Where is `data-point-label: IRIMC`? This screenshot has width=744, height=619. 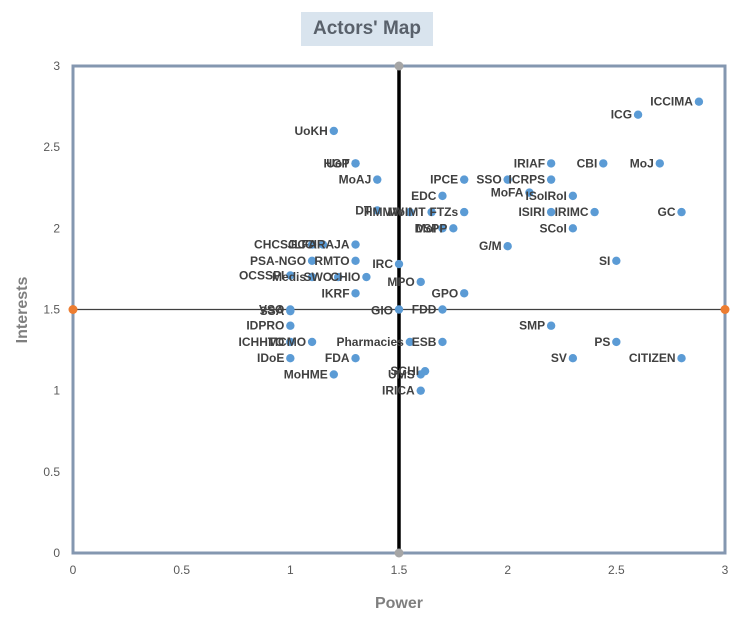
data-point-label: IRIMC is located at coordinates (572, 212).